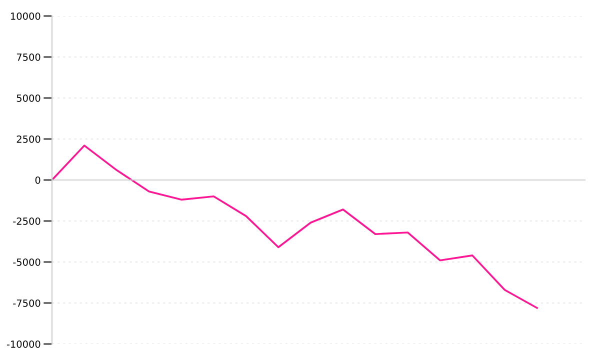  Describe the element at coordinates (26, 262) in the screenshot. I see `y-tick-label: -5000` at that location.